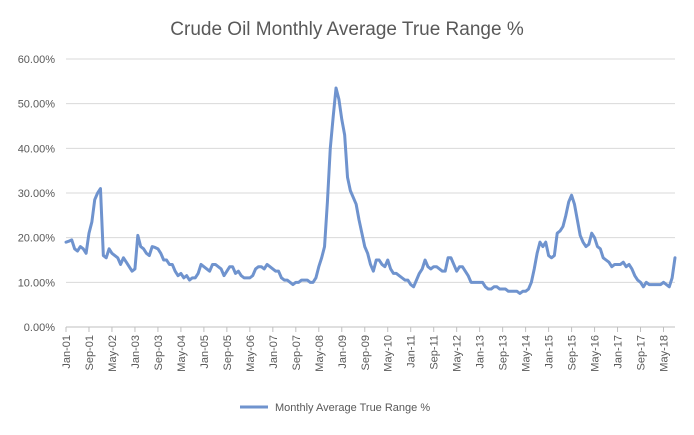 The width and height of the screenshot is (694, 435). What do you see at coordinates (37, 239) in the screenshot?
I see `y-tick-label: 20.00%` at bounding box center [37, 239].